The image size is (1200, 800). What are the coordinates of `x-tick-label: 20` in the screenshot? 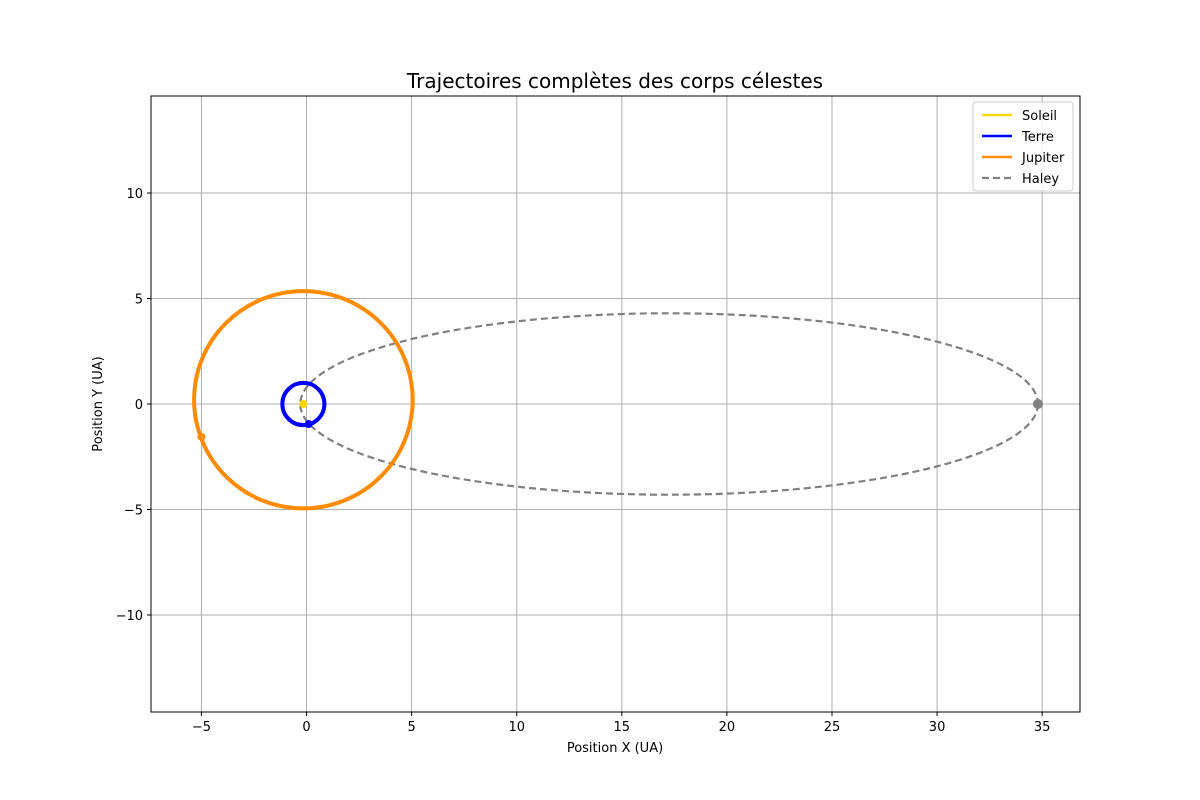 It's located at (727, 727).